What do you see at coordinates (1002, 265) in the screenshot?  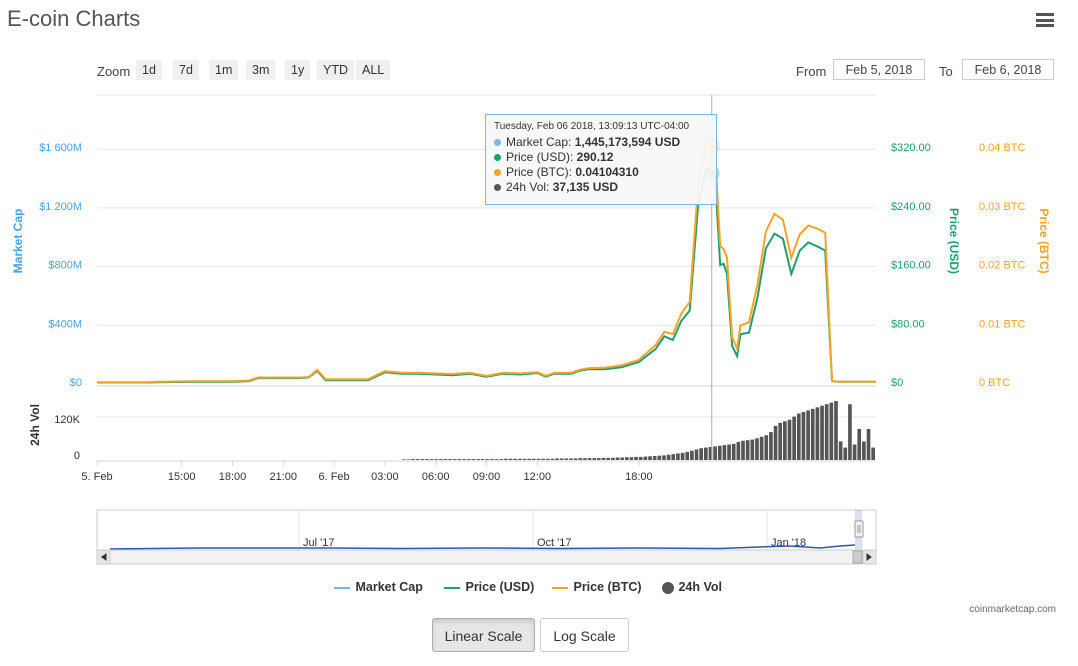 I see `price-btc-axis: 0 BTC 0.01 BTC 0.02 BTC 0.03 BTC 0.04 BTC` at bounding box center [1002, 265].